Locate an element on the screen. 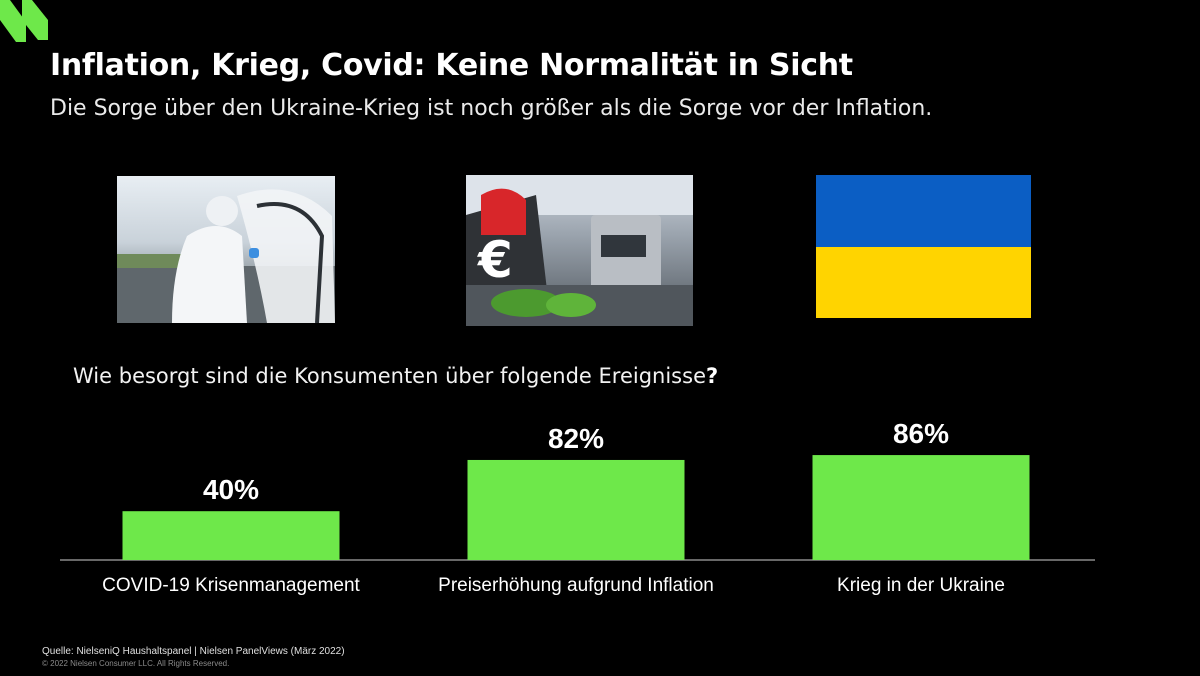 Image resolution: width=1200 pixels, height=676 pixels. category-label-2: Preiserhöhung aufgrund Inflation is located at coordinates (576, 585).